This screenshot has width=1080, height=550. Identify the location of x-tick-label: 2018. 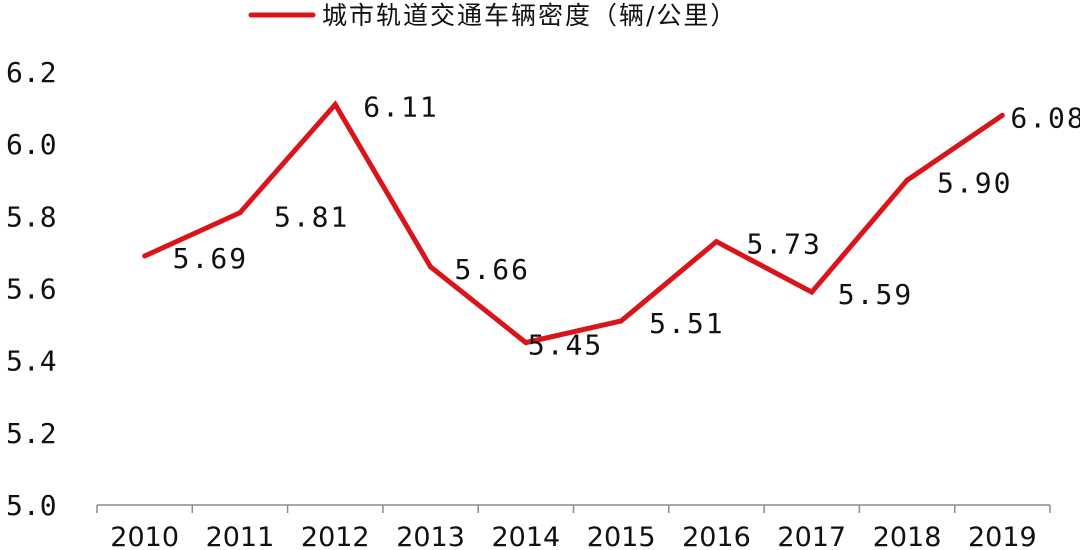
(907, 536).